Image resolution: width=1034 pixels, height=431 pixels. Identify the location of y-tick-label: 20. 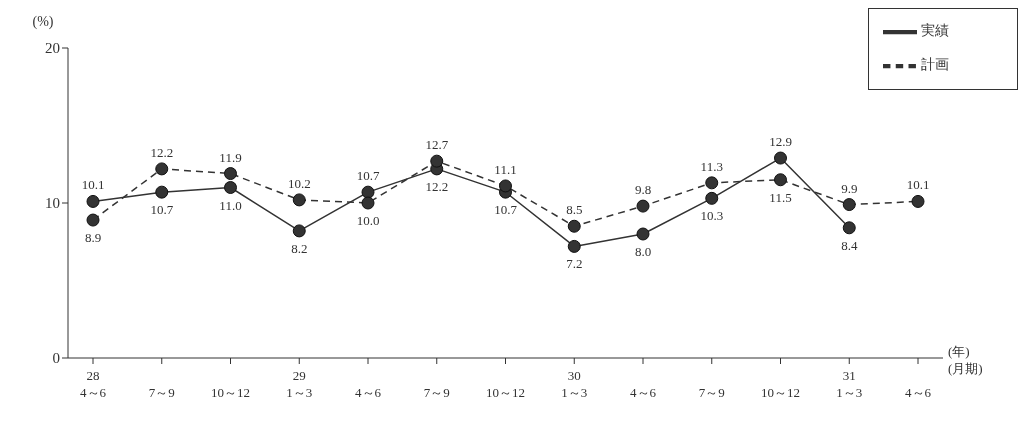
(52, 48).